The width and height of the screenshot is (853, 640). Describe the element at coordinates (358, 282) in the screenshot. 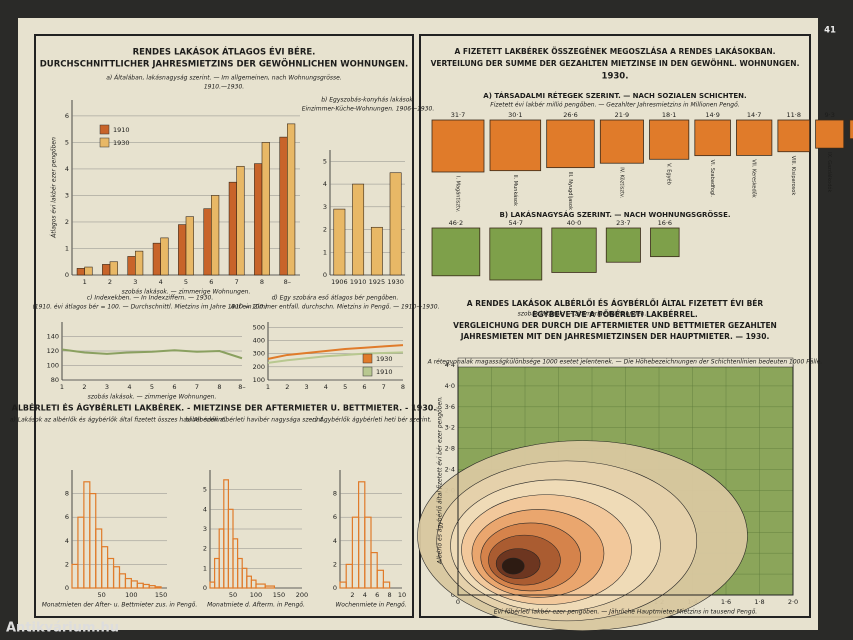

I see `x-tick-label: 1910` at that location.